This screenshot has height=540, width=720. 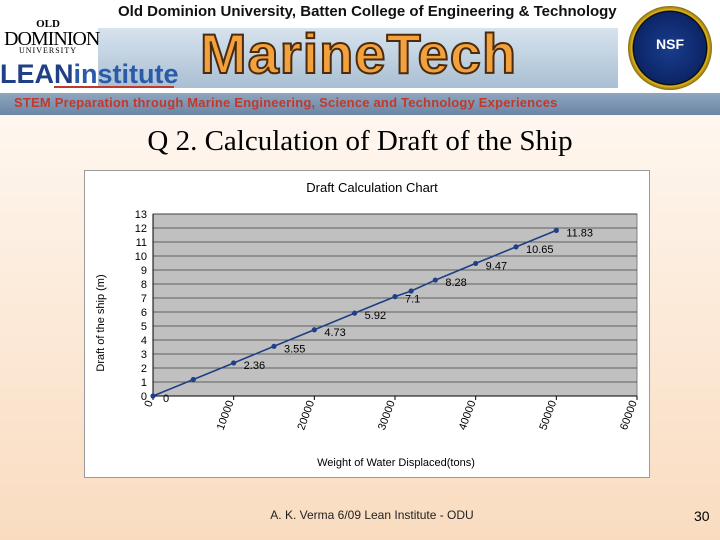 I want to click on lean-institute-logo: LEANinstitute, so click(x=90, y=76).